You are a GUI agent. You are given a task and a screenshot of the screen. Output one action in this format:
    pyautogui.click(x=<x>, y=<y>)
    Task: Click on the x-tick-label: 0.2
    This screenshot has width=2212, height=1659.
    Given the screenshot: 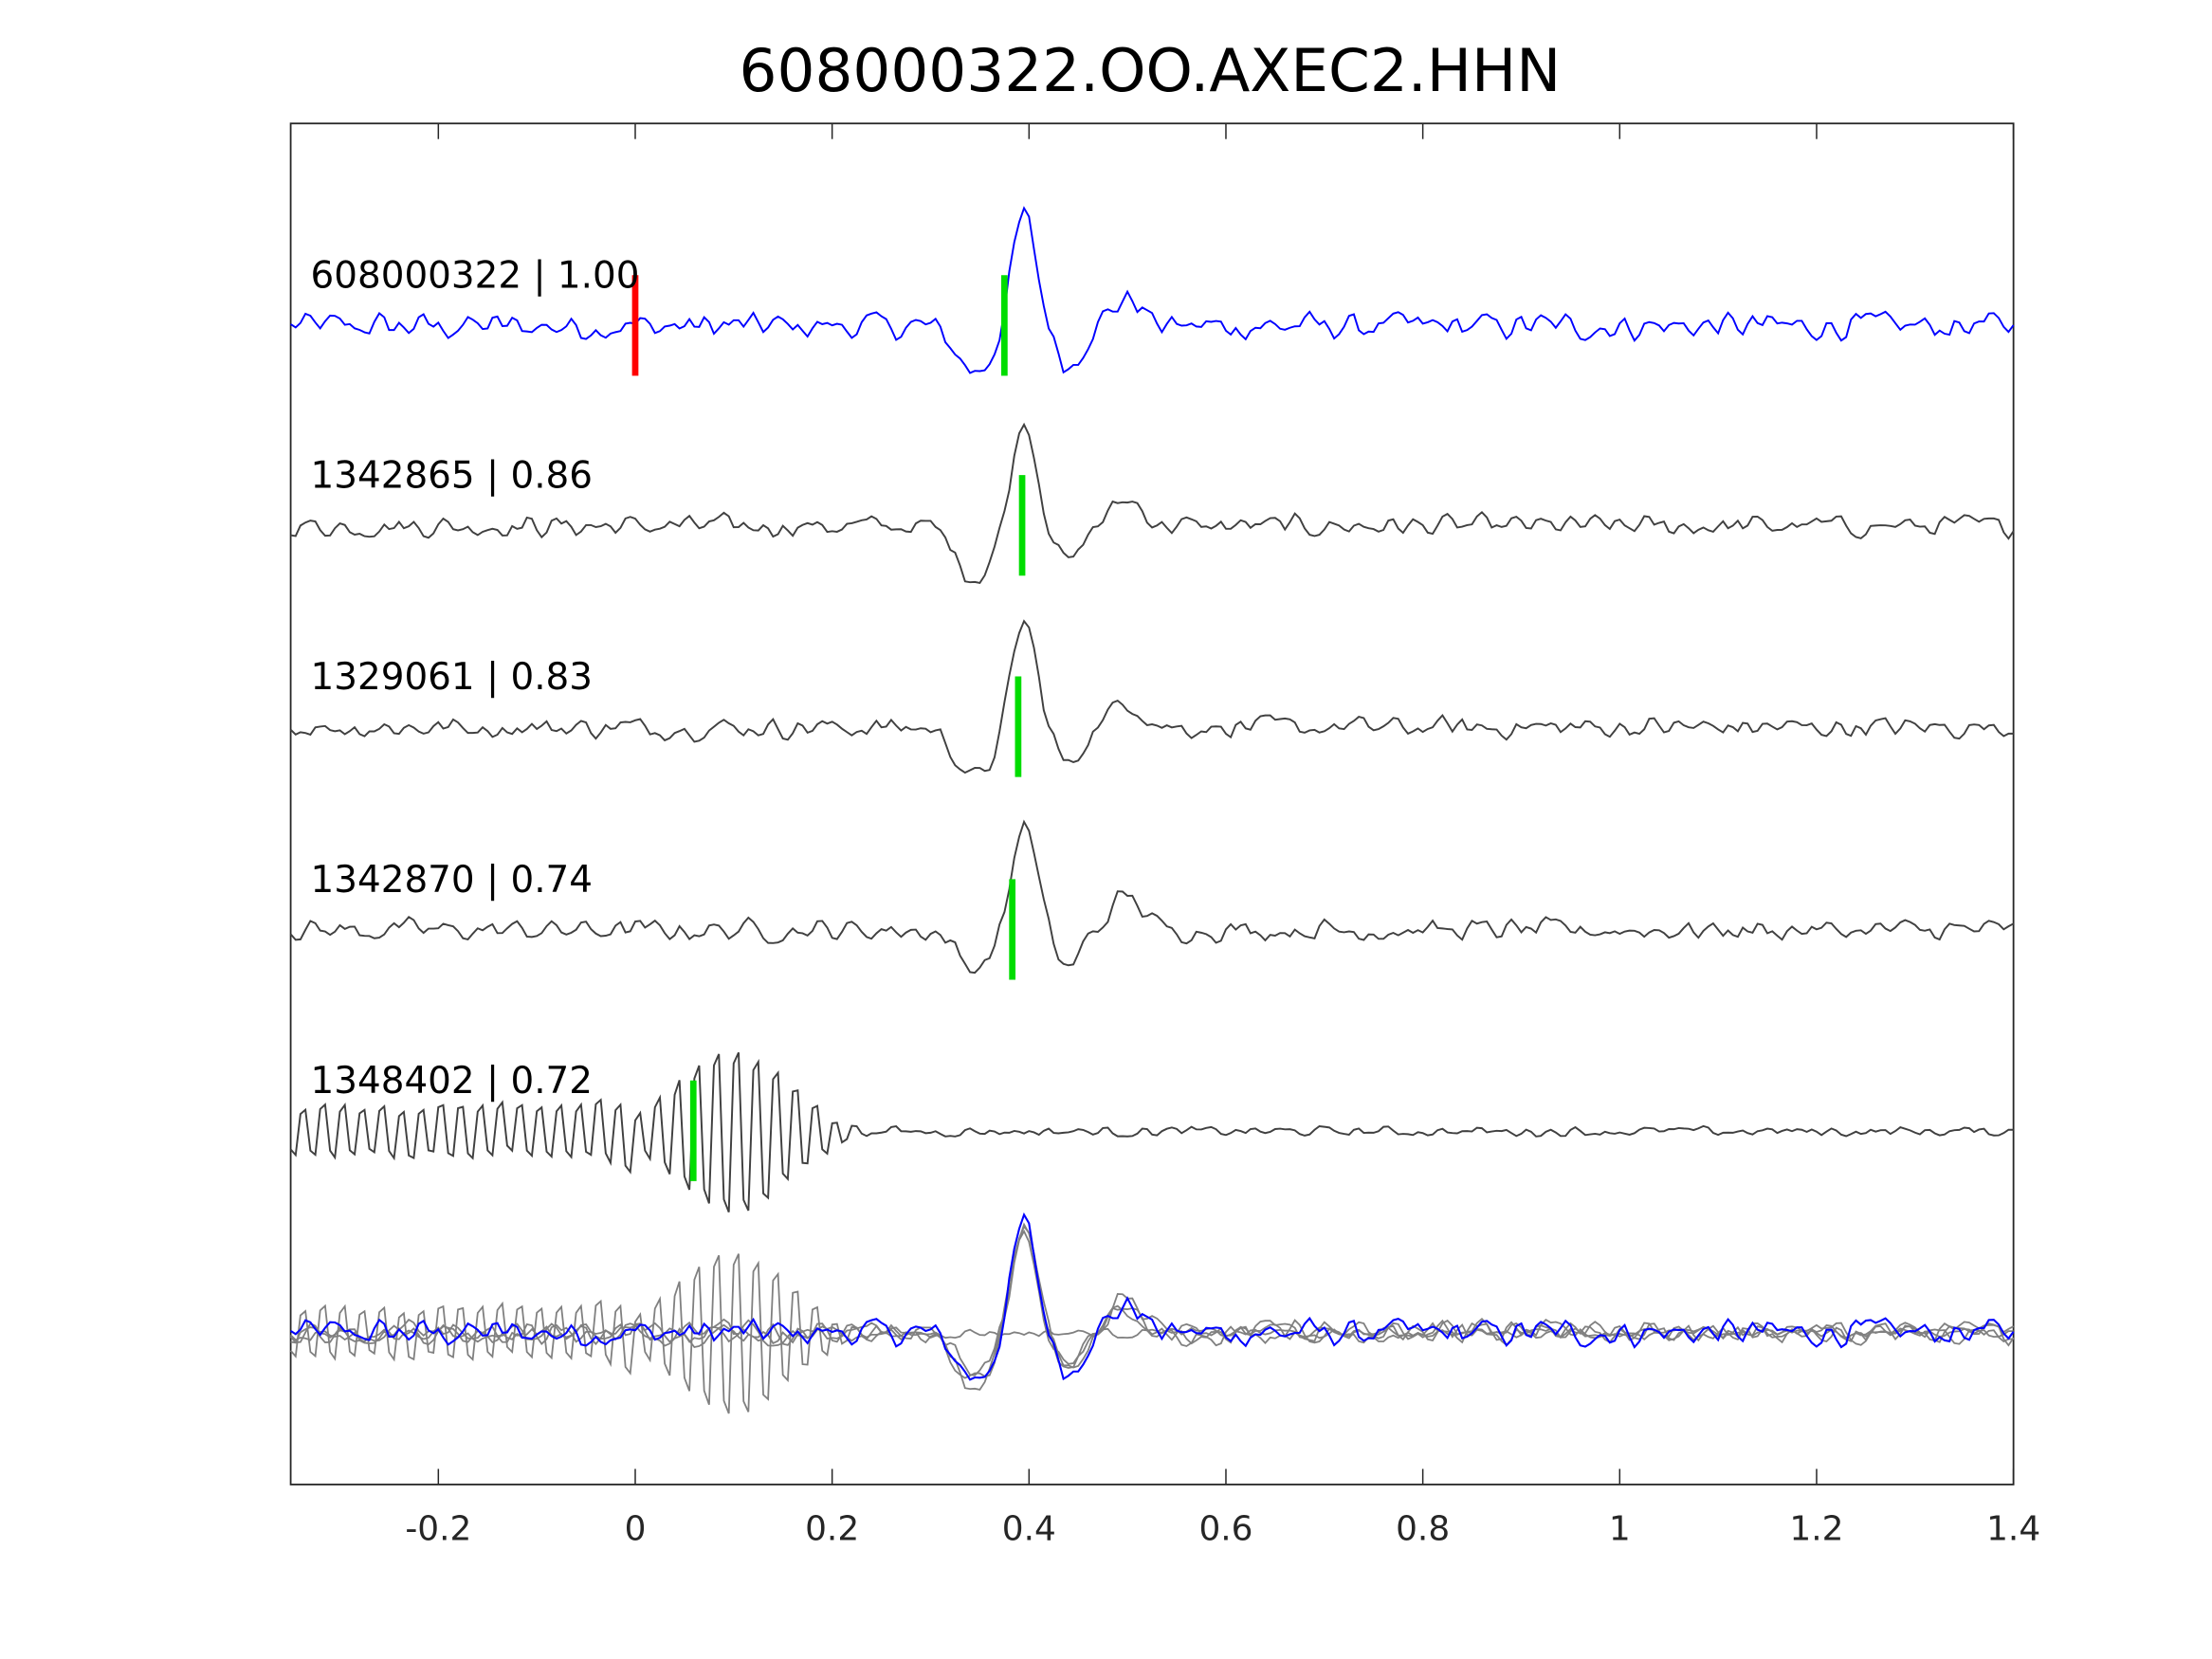 What is the action you would take?
    pyautogui.click(x=832, y=1528)
    